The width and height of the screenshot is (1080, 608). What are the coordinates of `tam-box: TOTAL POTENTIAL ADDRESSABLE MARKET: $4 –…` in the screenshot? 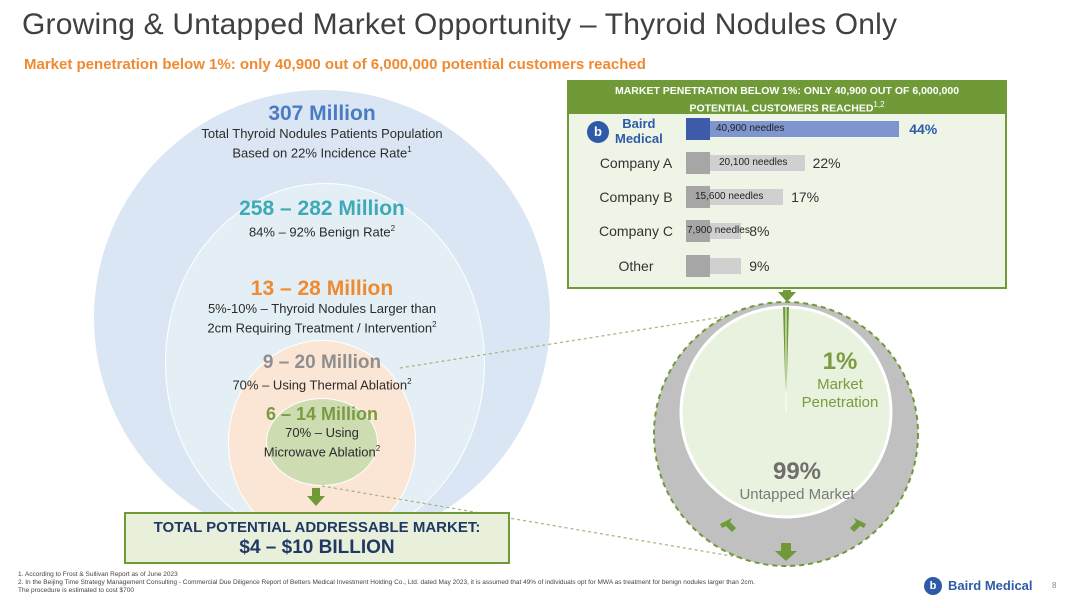 It's located at (317, 538).